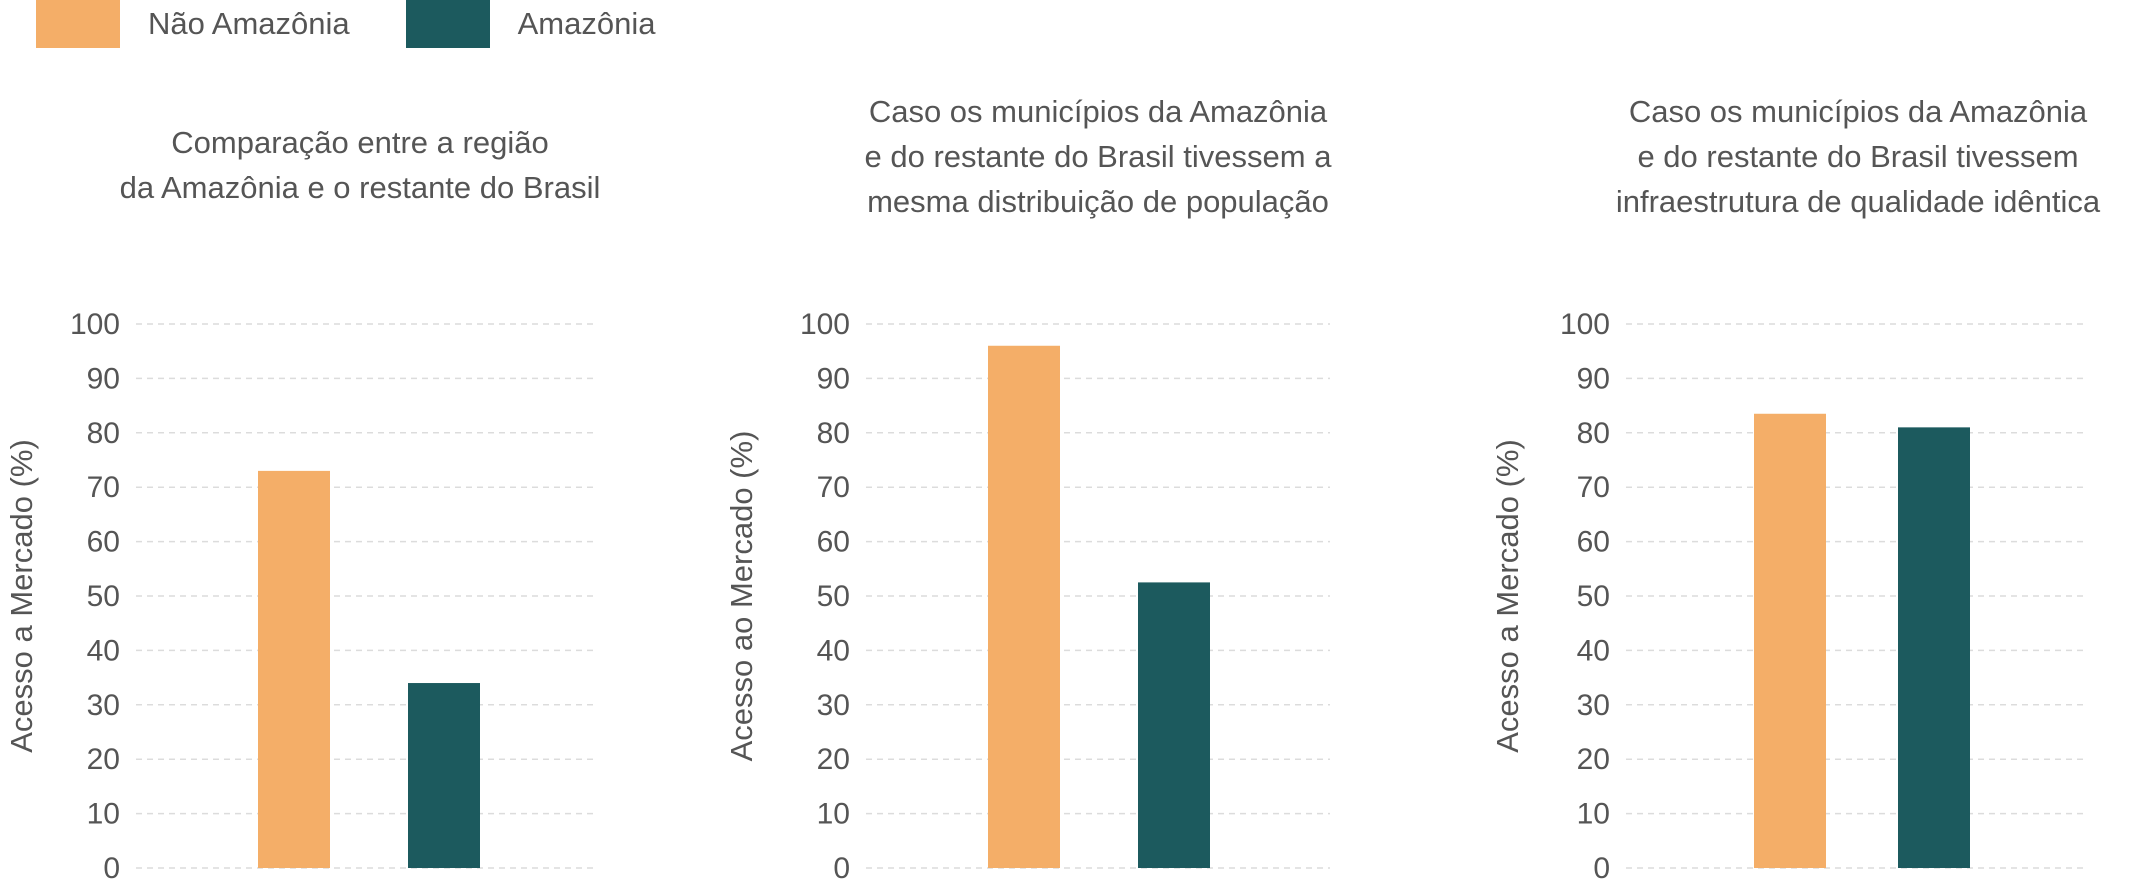 The height and width of the screenshot is (887, 2130). I want to click on legend-item-amazonia: Amazônia, so click(530, 24).